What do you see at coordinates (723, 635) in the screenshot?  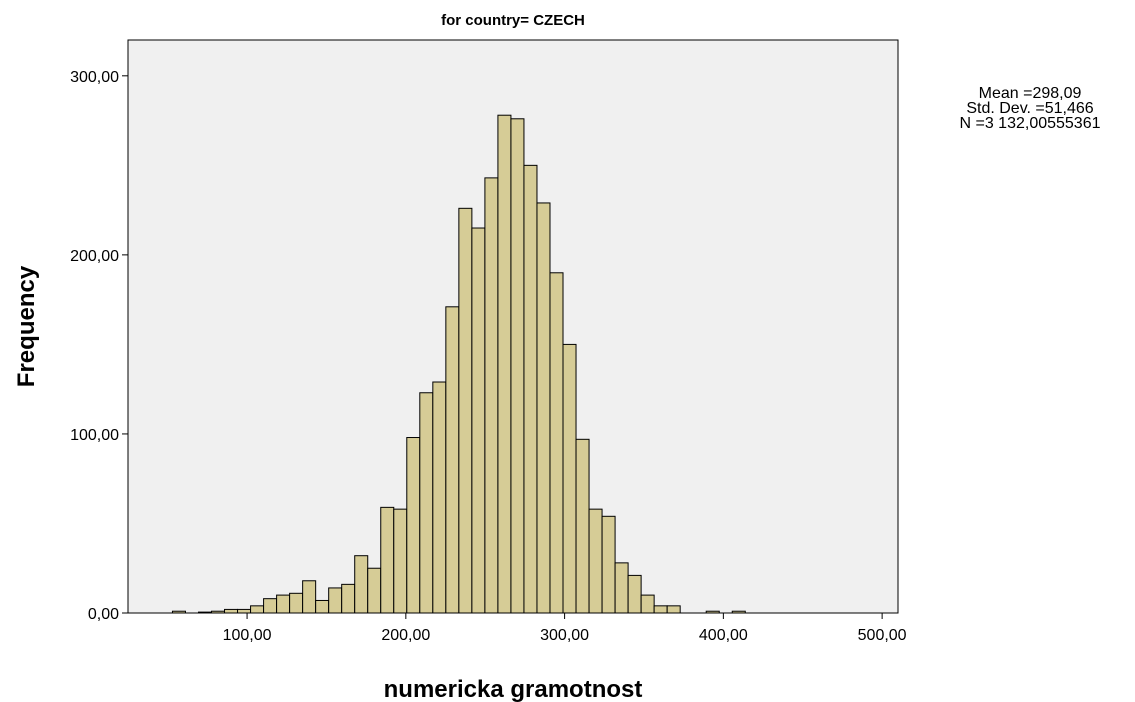 I see `x-tick-label: 400,00` at bounding box center [723, 635].